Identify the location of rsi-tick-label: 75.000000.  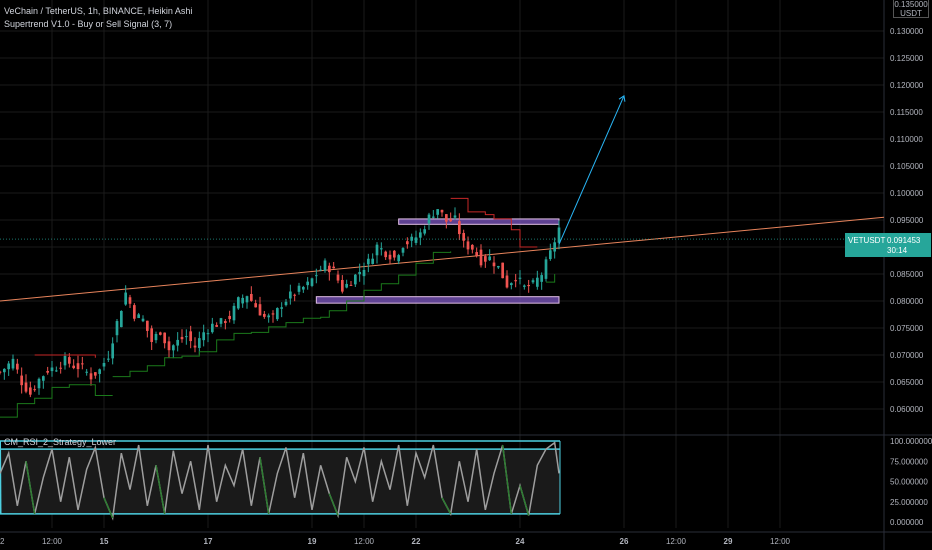
(909, 461).